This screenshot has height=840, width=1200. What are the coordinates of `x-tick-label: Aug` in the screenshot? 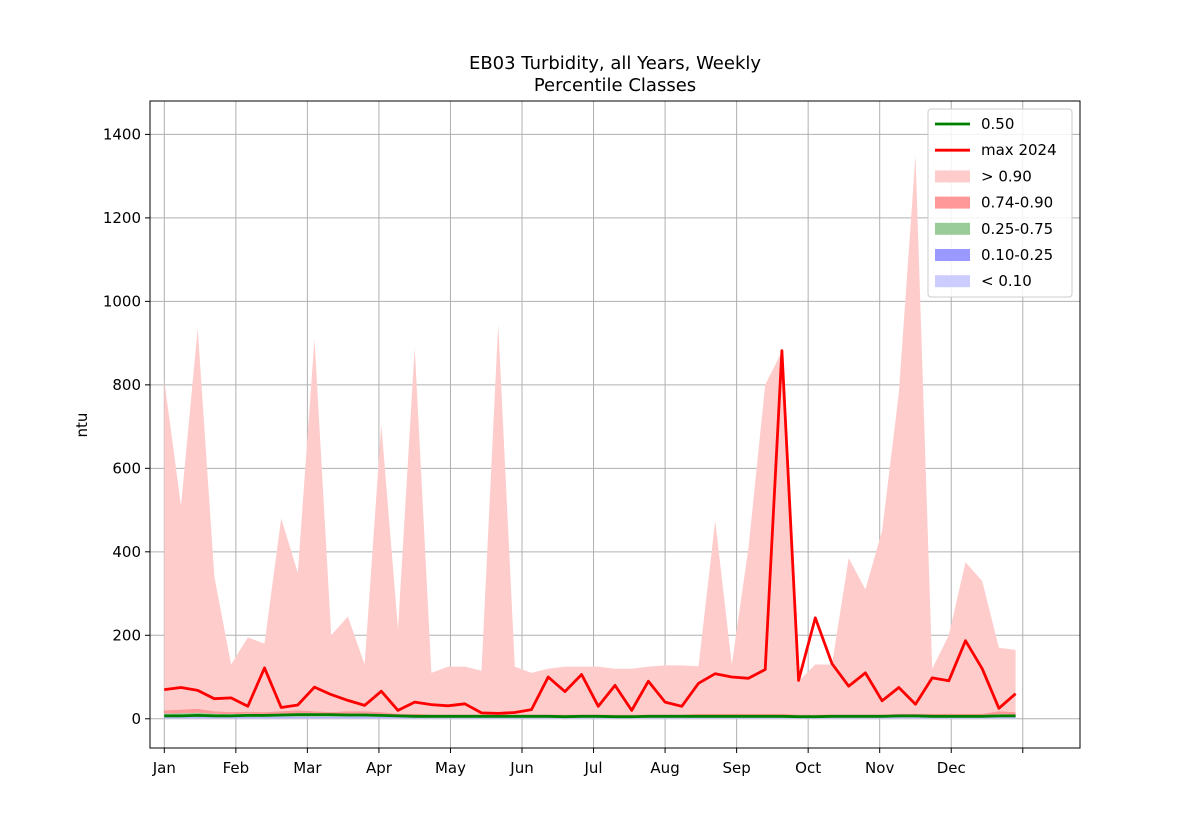 It's located at (664, 768).